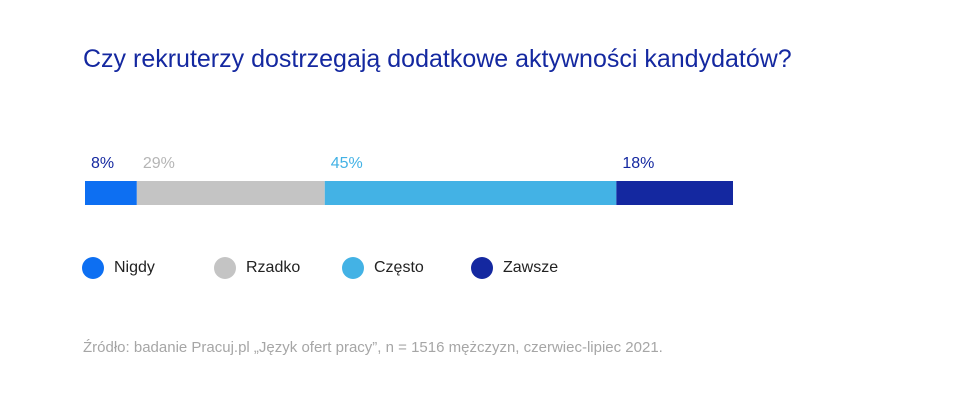 This screenshot has width=960, height=409. I want to click on legend-swatch-zawsze, so click(482, 268).